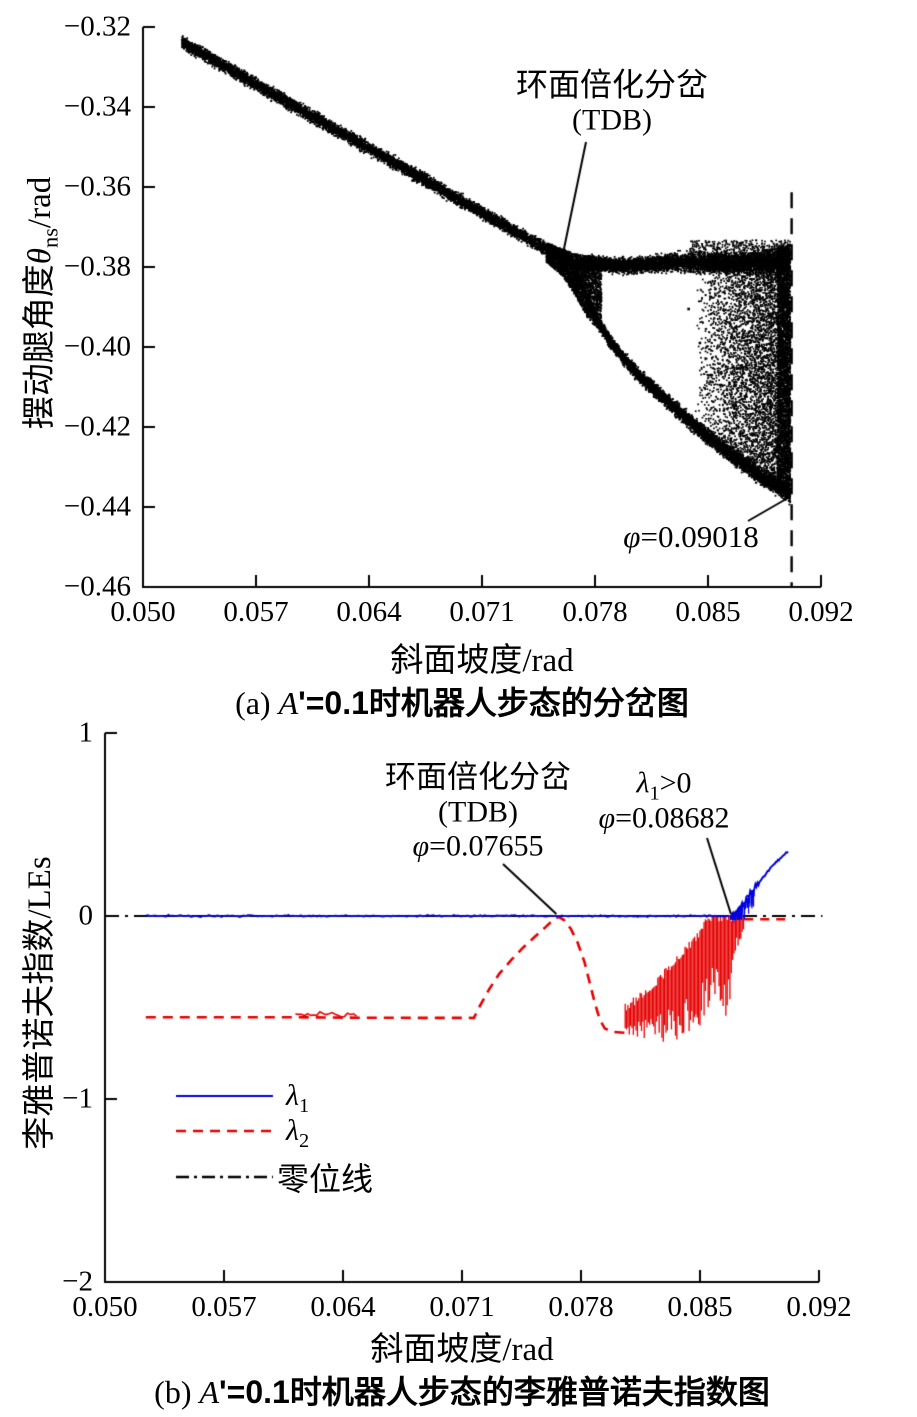  I want to click on plot-b-ylabel-unit: /LEs, so click(40, 887).